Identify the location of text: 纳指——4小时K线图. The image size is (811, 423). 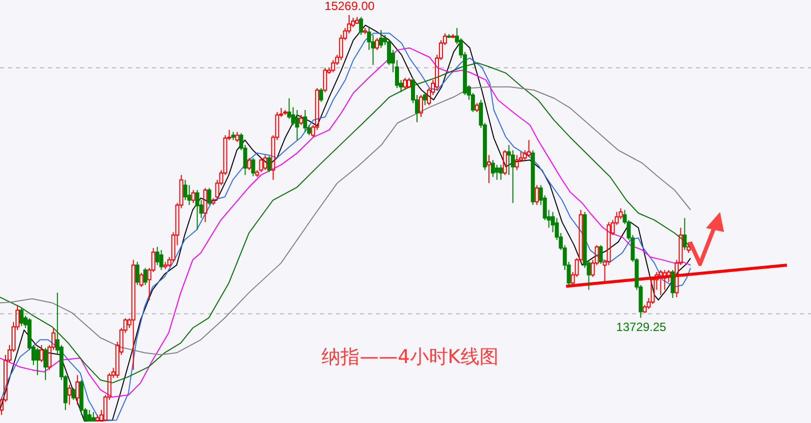
(410, 357).